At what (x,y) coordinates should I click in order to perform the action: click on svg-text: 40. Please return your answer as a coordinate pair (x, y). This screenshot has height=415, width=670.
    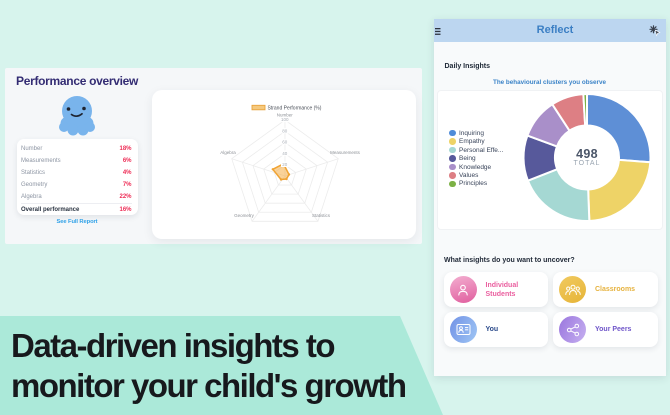
    Looking at the image, I should click on (285, 153).